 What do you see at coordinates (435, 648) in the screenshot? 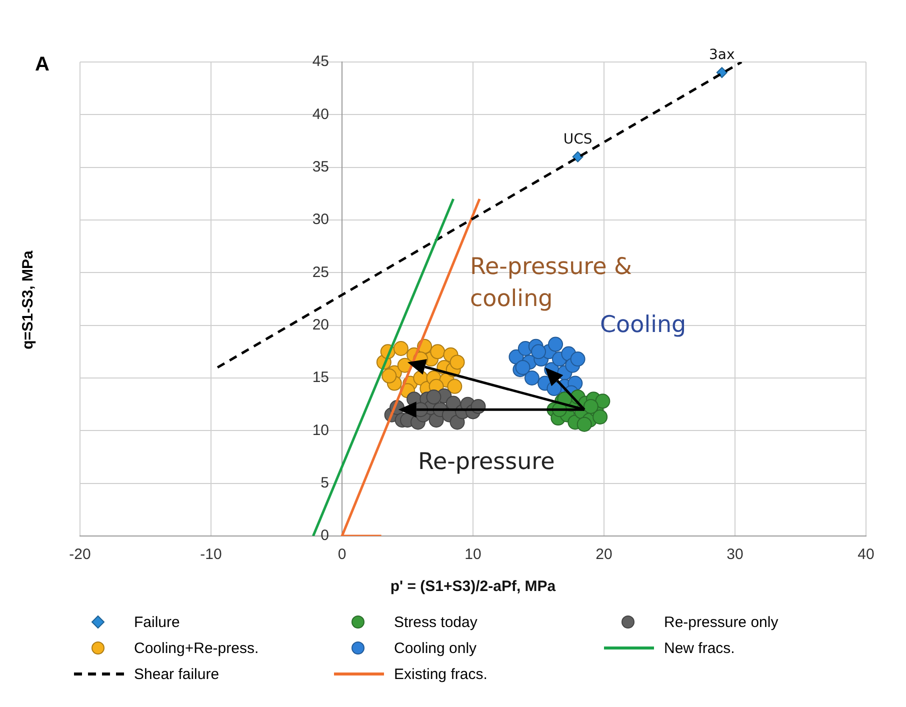
I see `legend-label: Cooling only` at bounding box center [435, 648].